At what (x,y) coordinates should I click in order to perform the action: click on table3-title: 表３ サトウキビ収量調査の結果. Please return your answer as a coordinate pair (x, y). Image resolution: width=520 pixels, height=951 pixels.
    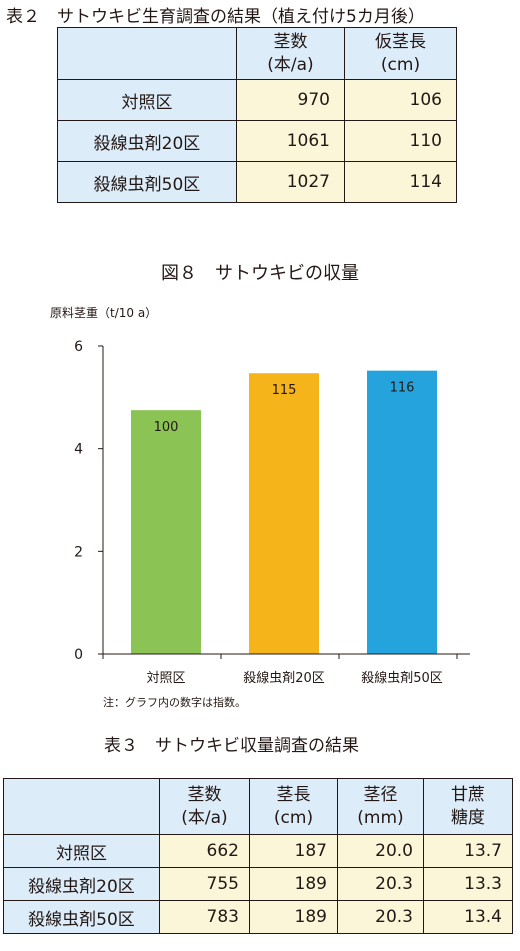
    Looking at the image, I should click on (231, 746).